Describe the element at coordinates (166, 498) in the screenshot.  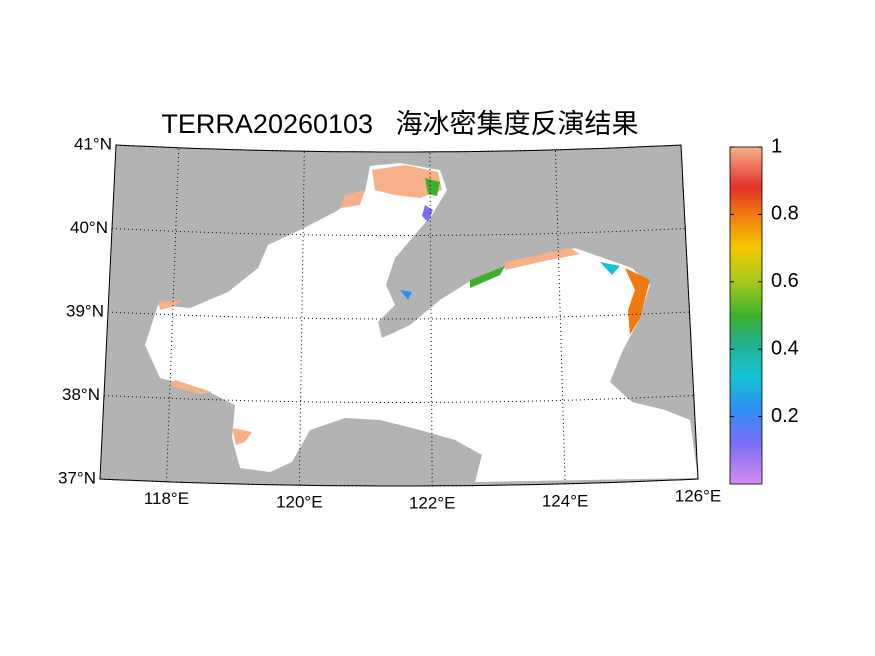
I see `x-tick-label: 118°E` at that location.